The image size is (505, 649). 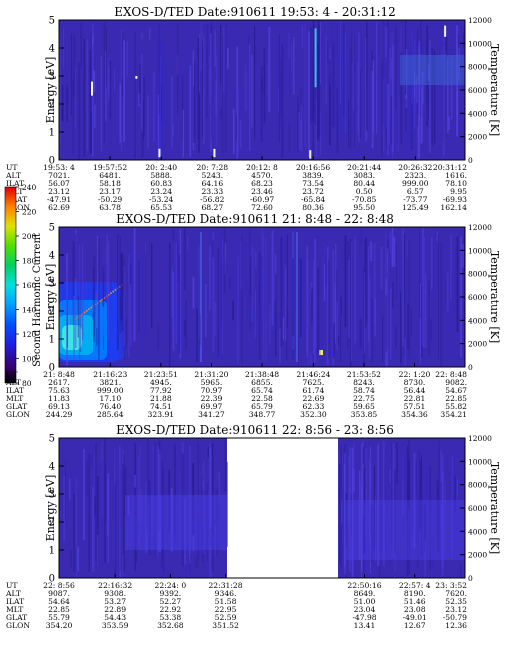 I want to click on y2-tick-label: 4000, so click(x=477, y=320).